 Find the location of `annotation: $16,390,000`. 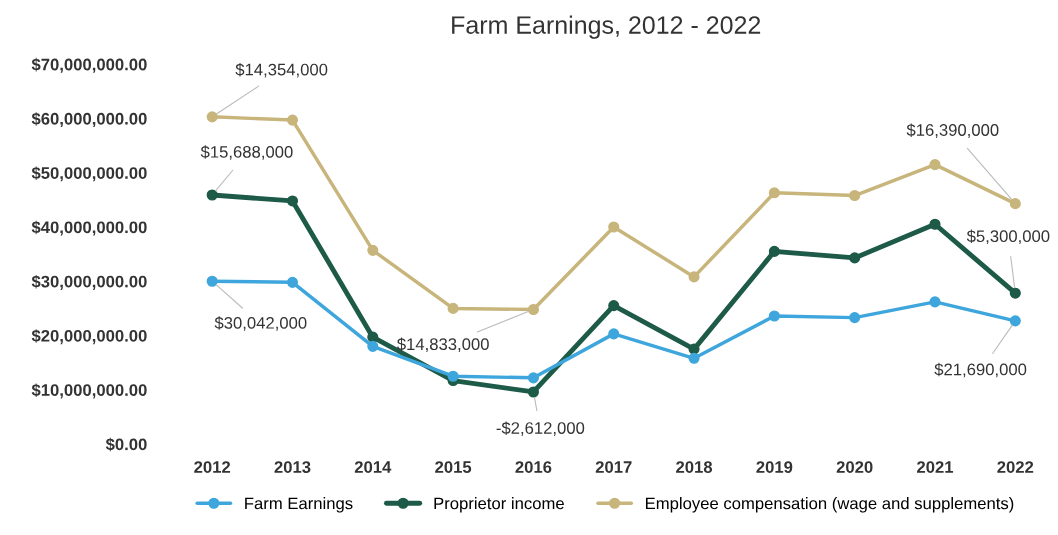

annotation: $16,390,000 is located at coordinates (952, 130).